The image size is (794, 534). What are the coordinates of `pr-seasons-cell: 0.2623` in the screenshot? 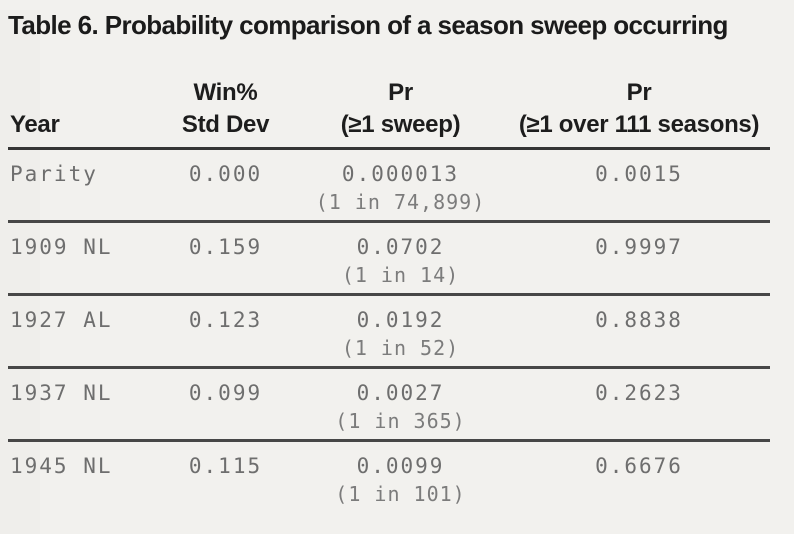 It's located at (639, 393).